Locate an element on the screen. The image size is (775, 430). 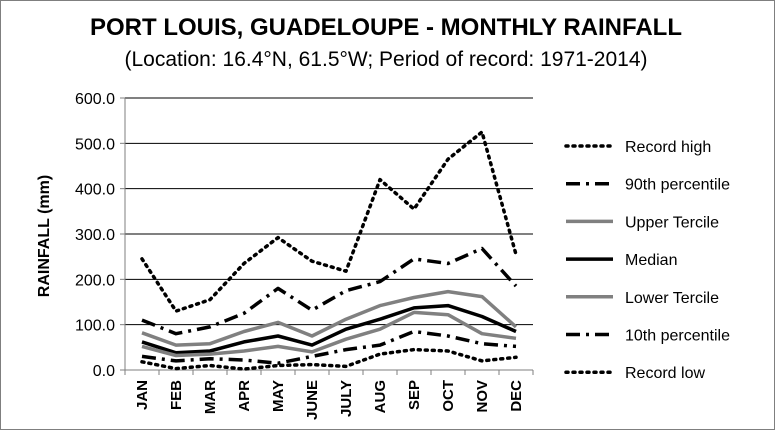
x-tick-label: MAY is located at coordinates (278, 396).